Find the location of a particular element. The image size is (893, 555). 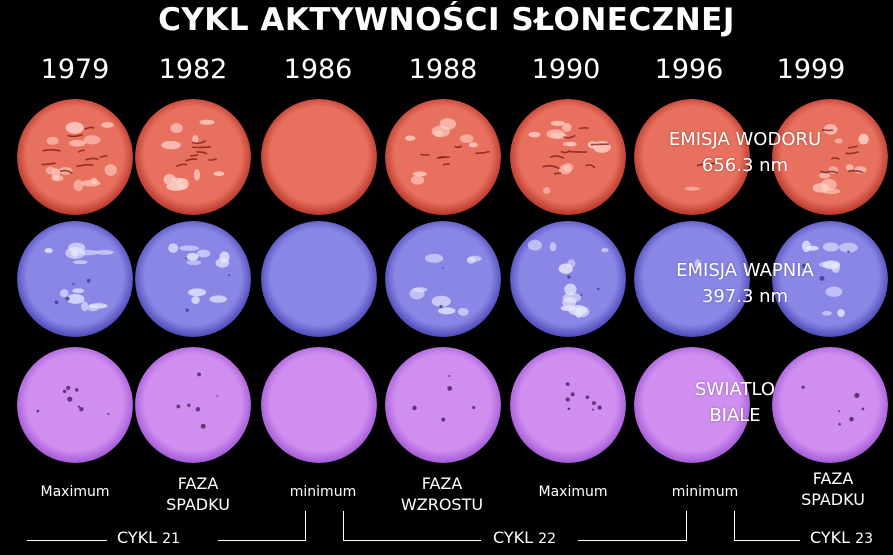

phase-1979-line1: Maximum is located at coordinates (75, 492).